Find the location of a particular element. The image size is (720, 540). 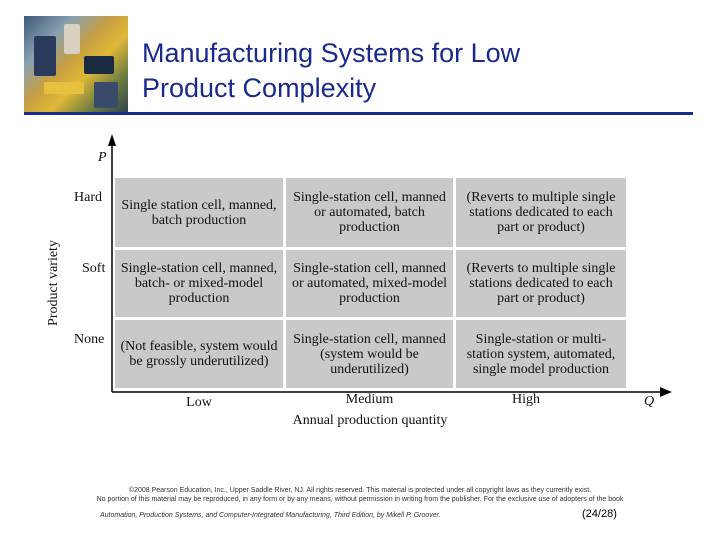

column-label-high: High is located at coordinates (526, 399).